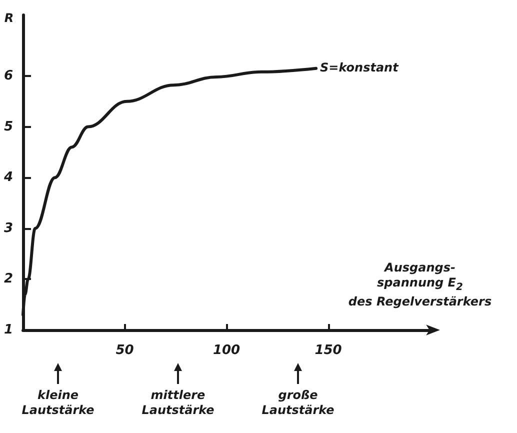 Image resolution: width=517 pixels, height=433 pixels. Describe the element at coordinates (178, 403) in the screenshot. I see `text: mittlere Lautstärke` at that location.